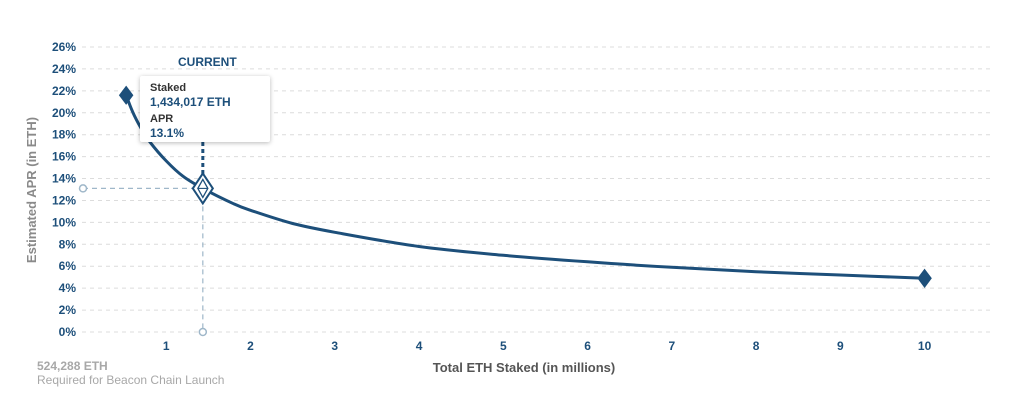 Image resolution: width=1024 pixels, height=409 pixels. Describe the element at coordinates (68, 266) in the screenshot. I see `y-tick-label: 6%` at that location.